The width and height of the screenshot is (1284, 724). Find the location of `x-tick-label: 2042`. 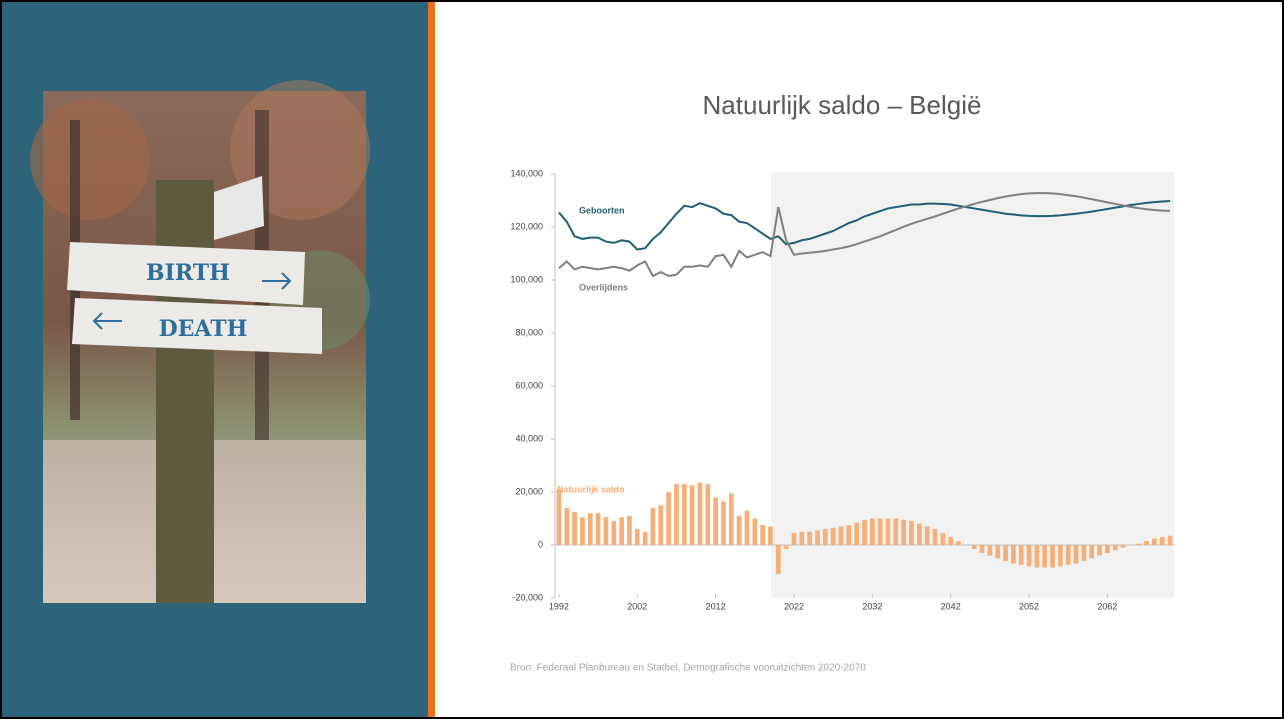

x-tick-label: 2042 is located at coordinates (951, 606).